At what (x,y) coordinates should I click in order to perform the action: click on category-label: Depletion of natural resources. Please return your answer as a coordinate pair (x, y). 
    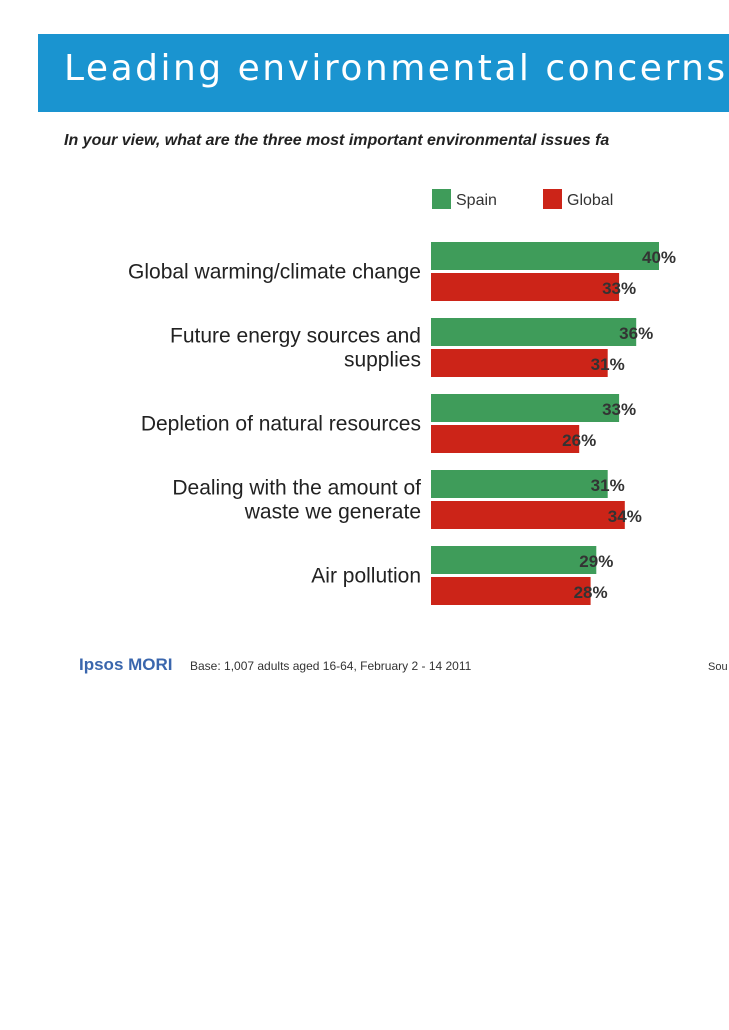
    Looking at the image, I should click on (281, 424).